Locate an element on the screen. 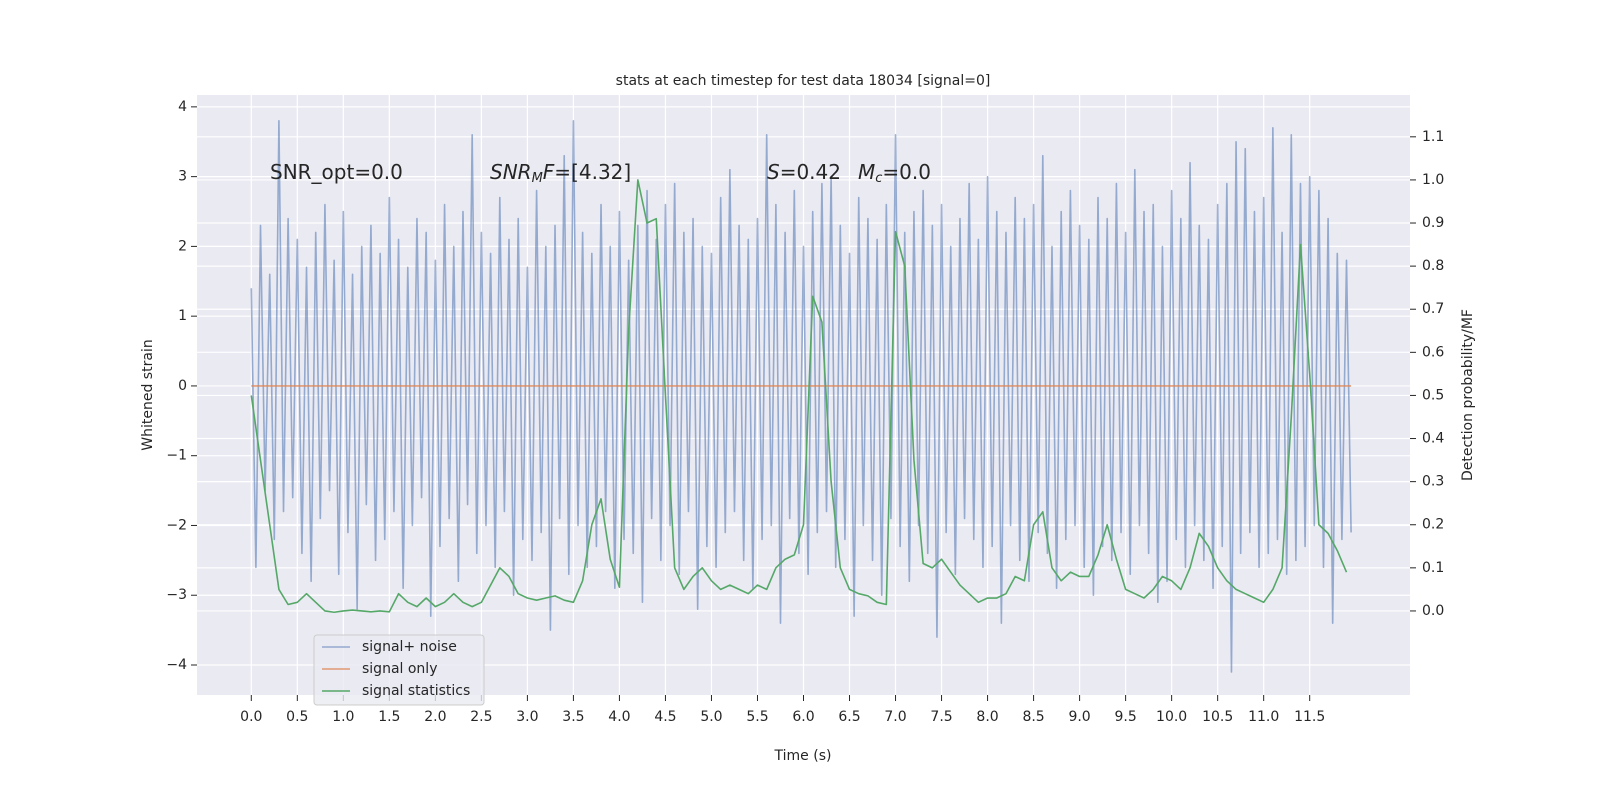 The image size is (1600, 800). x-tick-label: 10.5 is located at coordinates (1217, 717).